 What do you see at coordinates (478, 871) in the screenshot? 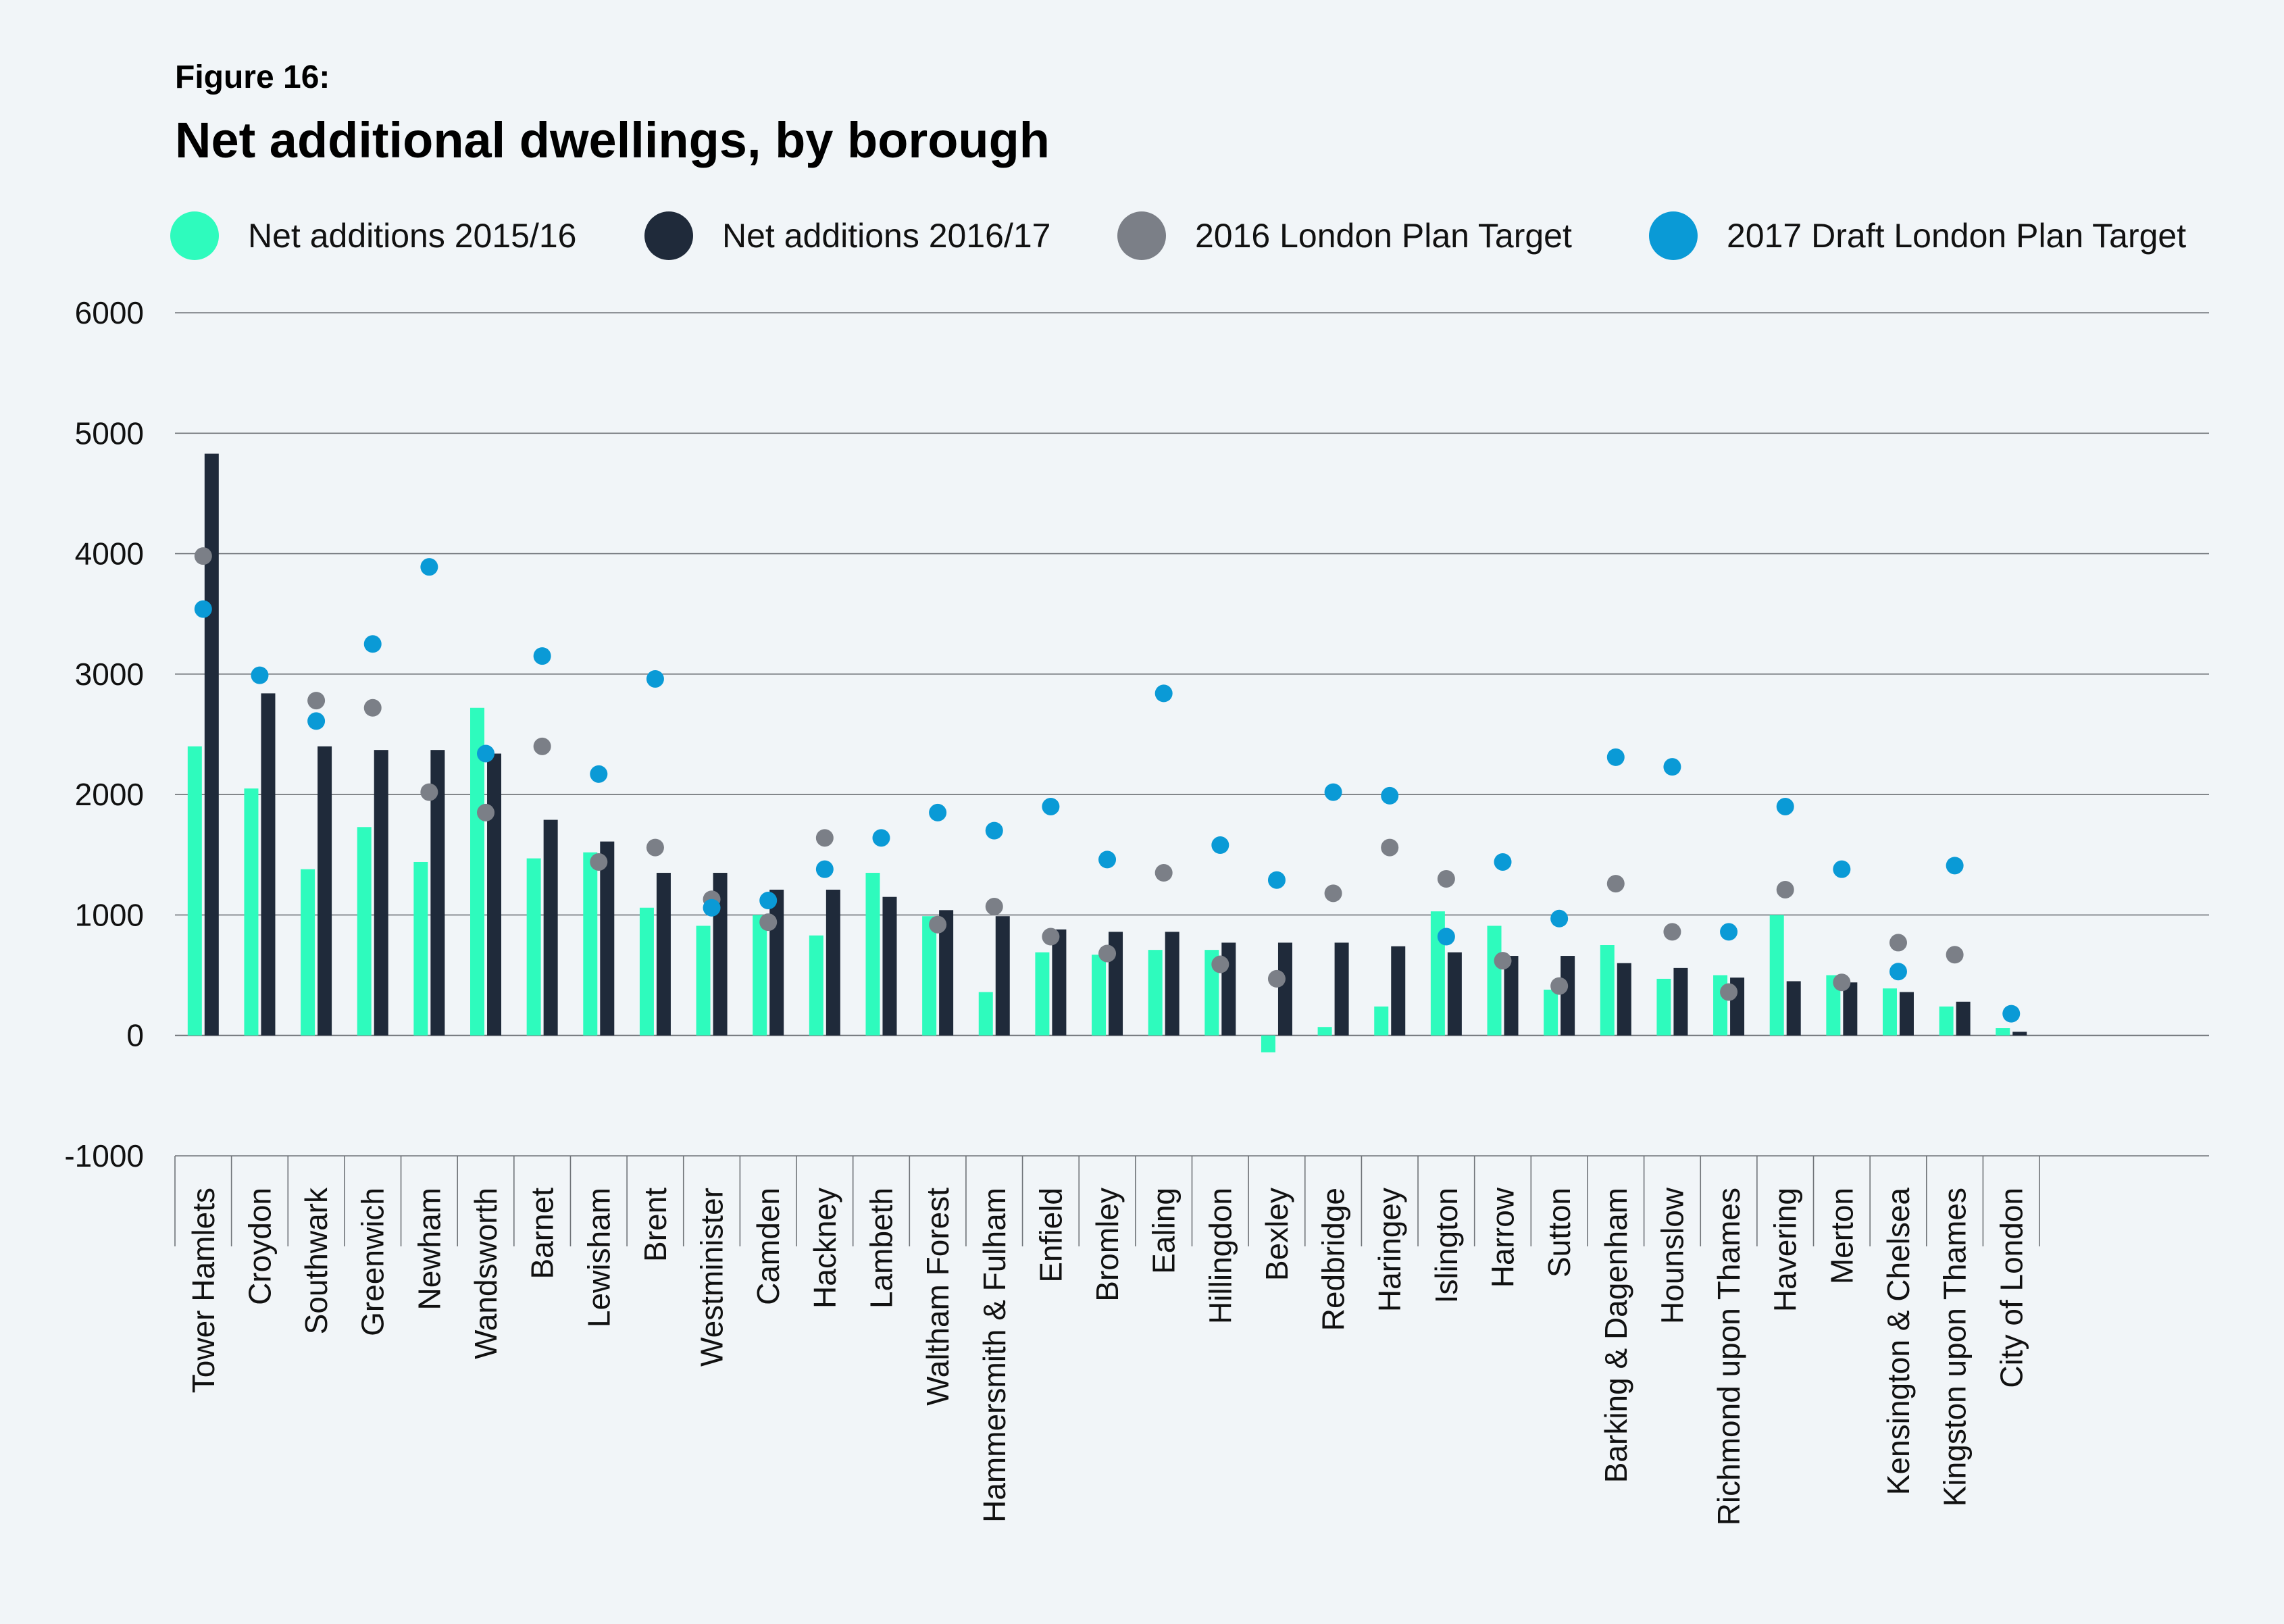
I see `bar-net-additions-2015-16-wandsworth` at bounding box center [478, 871].